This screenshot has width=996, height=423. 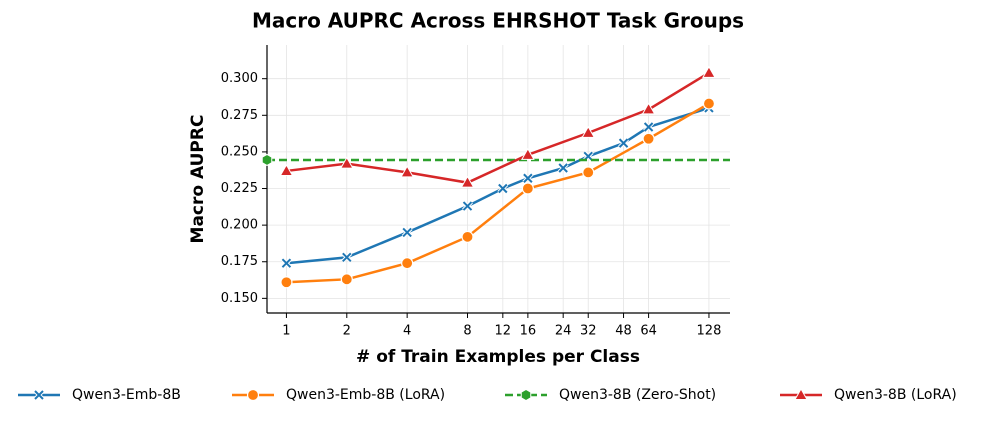 What do you see at coordinates (498, 127) in the screenshot?
I see `series-line` at bounding box center [498, 127].